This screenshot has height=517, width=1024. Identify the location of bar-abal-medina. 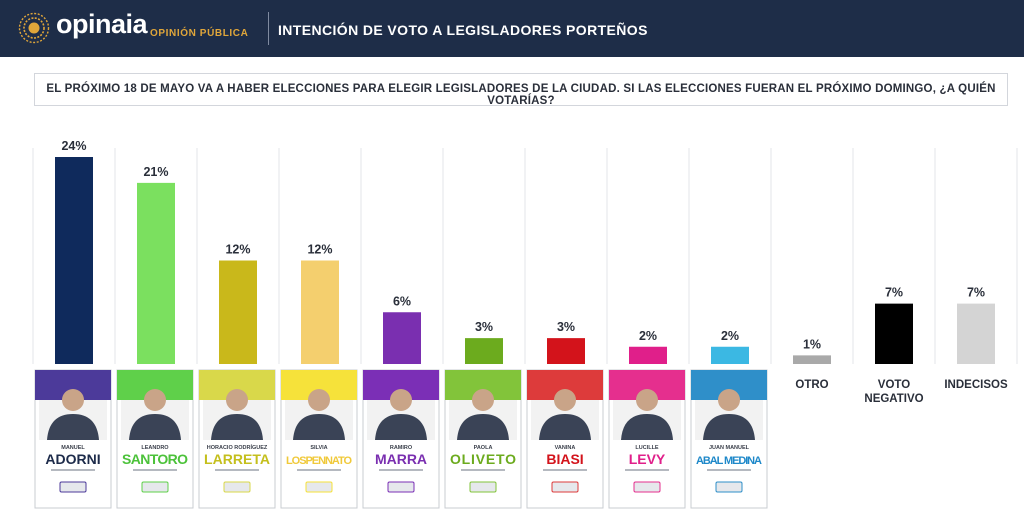
(730, 355).